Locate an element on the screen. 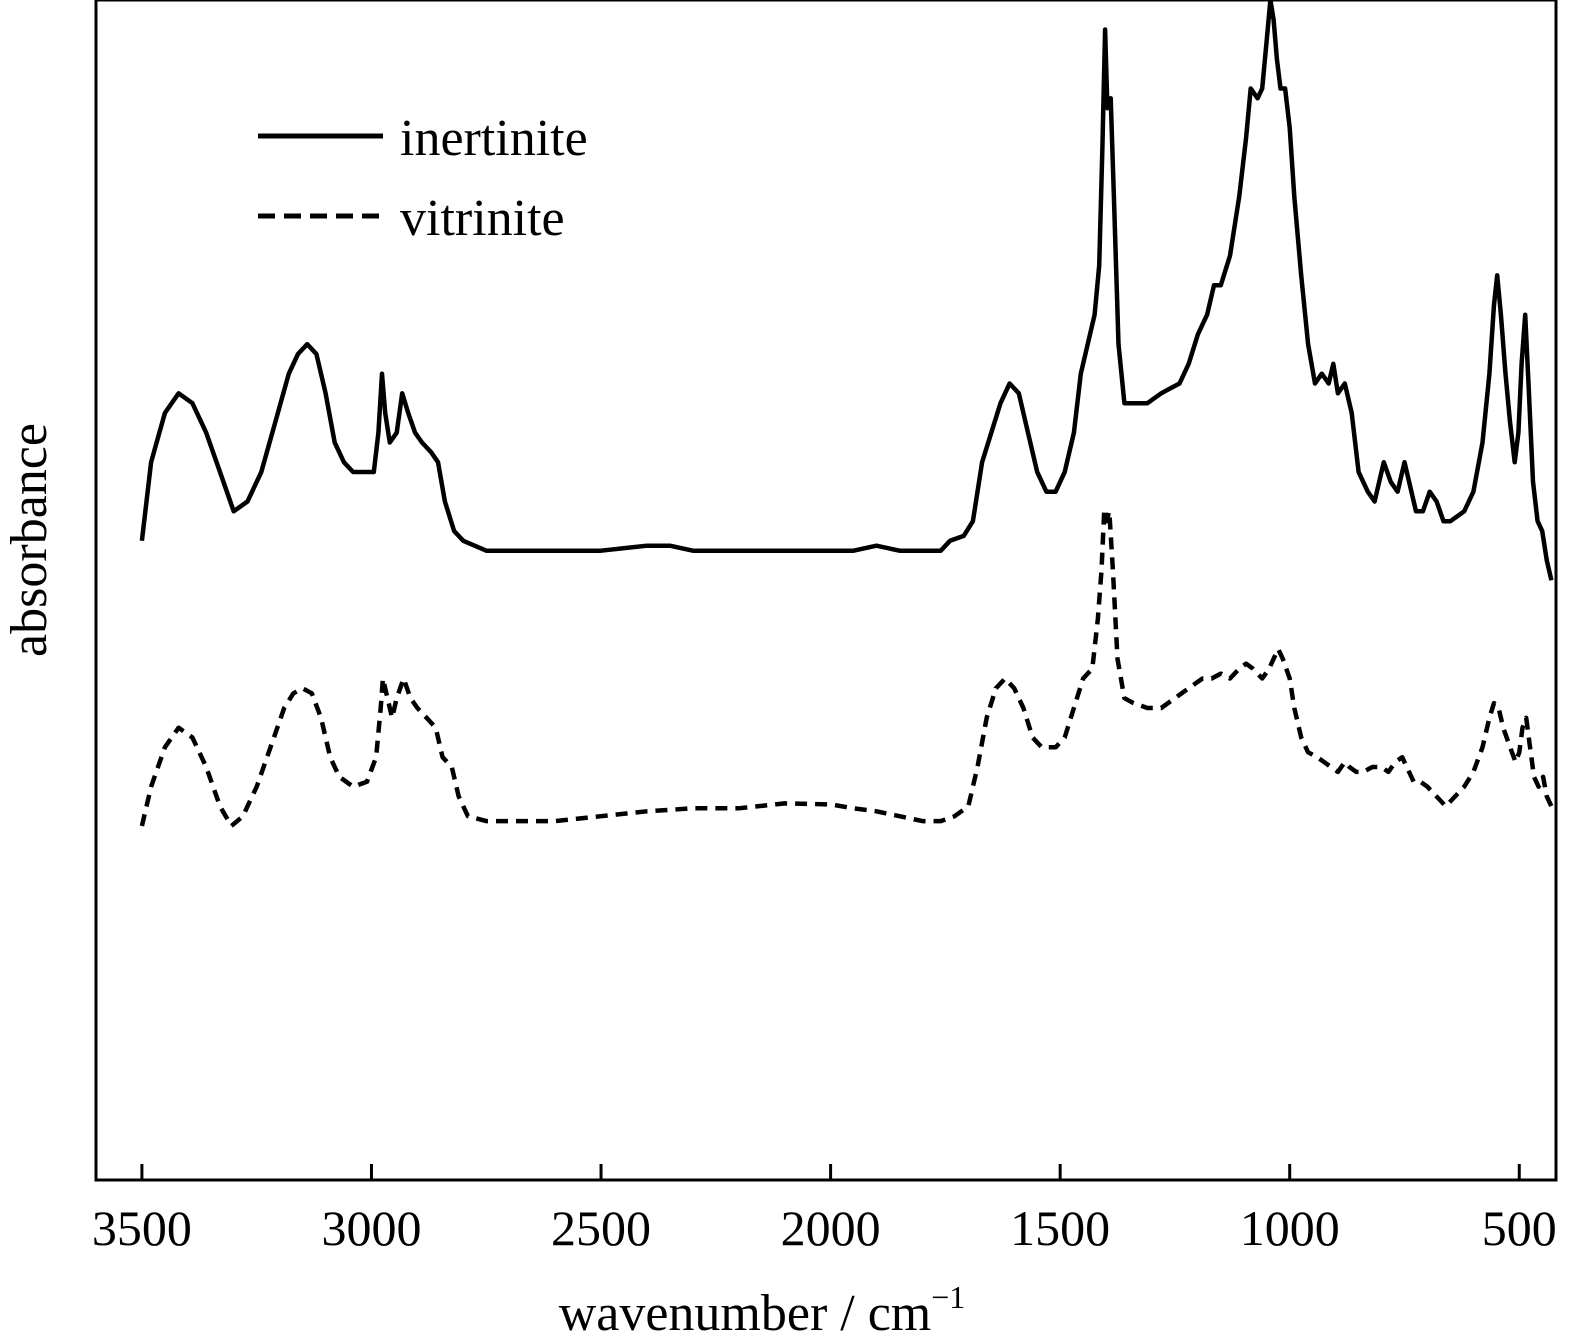  x-axis-label-main: wavenumber / cm is located at coordinates (745, 1313).